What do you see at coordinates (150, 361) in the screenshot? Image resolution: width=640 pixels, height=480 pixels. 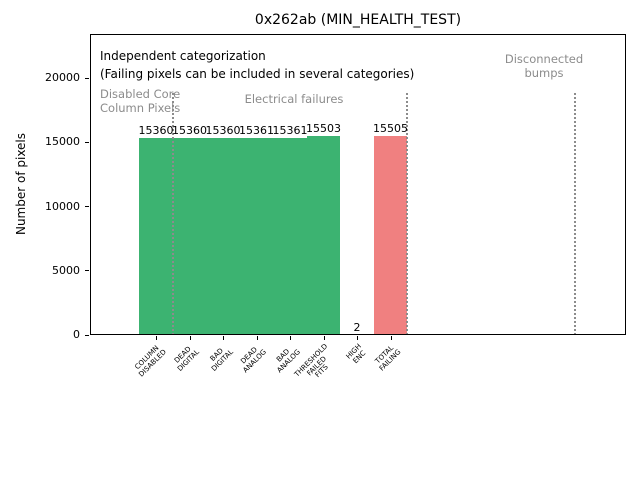 I see `x-tick-label: COLUMN DISABLED` at bounding box center [150, 361].